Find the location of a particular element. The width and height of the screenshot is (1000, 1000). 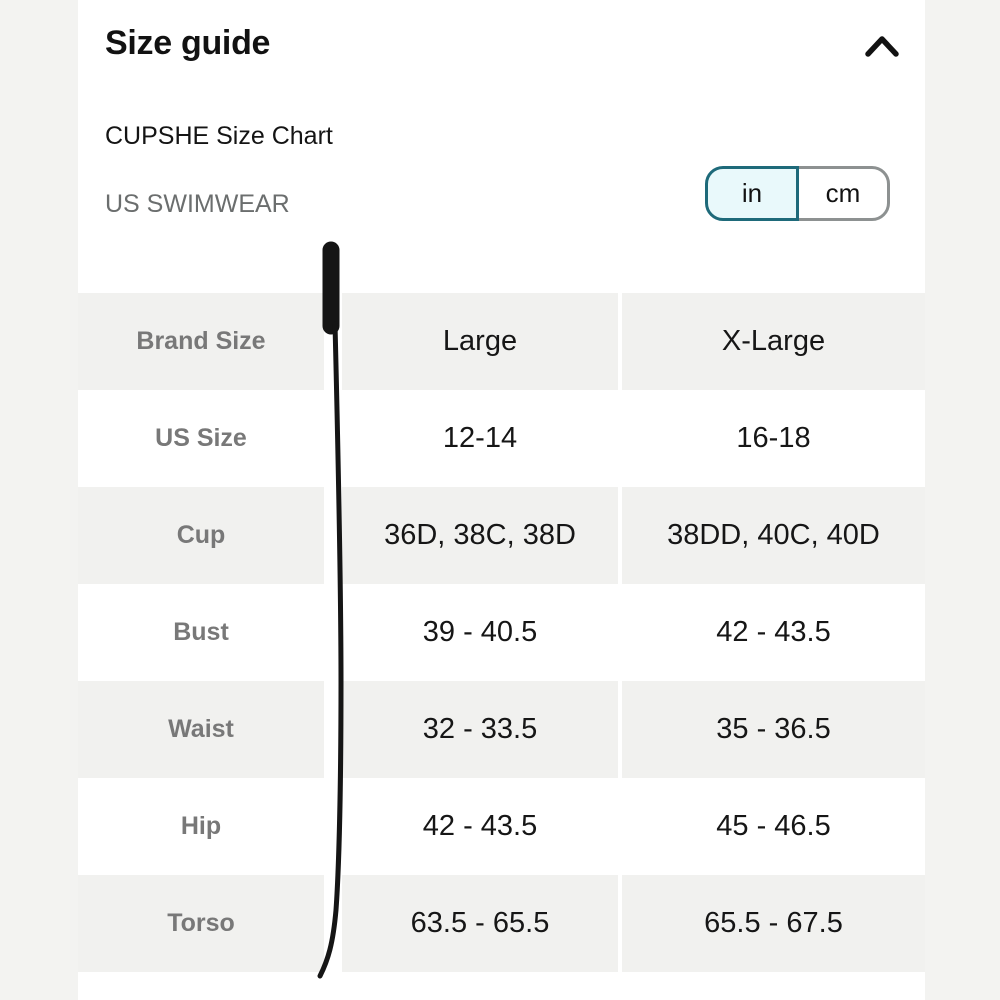

table-cell: 35 - 36.5 is located at coordinates (773, 729).